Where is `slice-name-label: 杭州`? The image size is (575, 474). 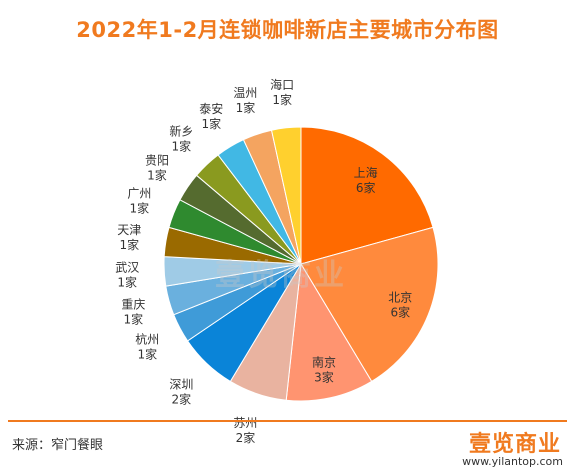 slice-name-label: 杭州 is located at coordinates (147, 339).